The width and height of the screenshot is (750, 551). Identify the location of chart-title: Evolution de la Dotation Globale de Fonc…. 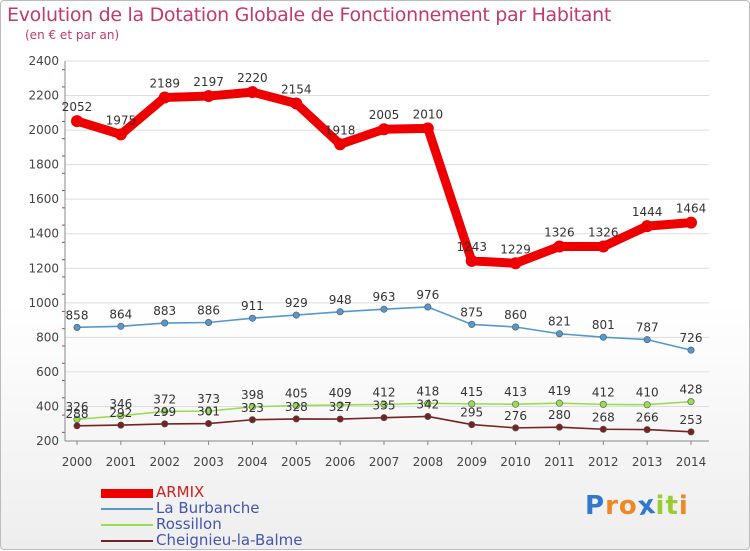
(309, 15).